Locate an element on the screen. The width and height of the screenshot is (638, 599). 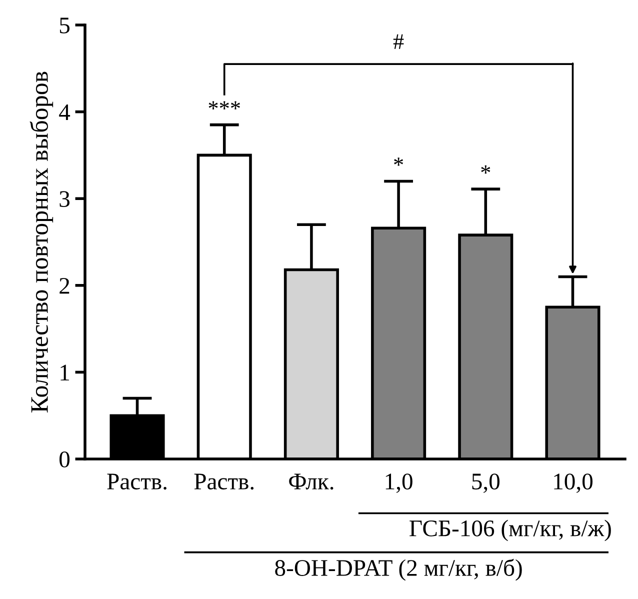
y-tick-label: 5 is located at coordinates (65, 26).